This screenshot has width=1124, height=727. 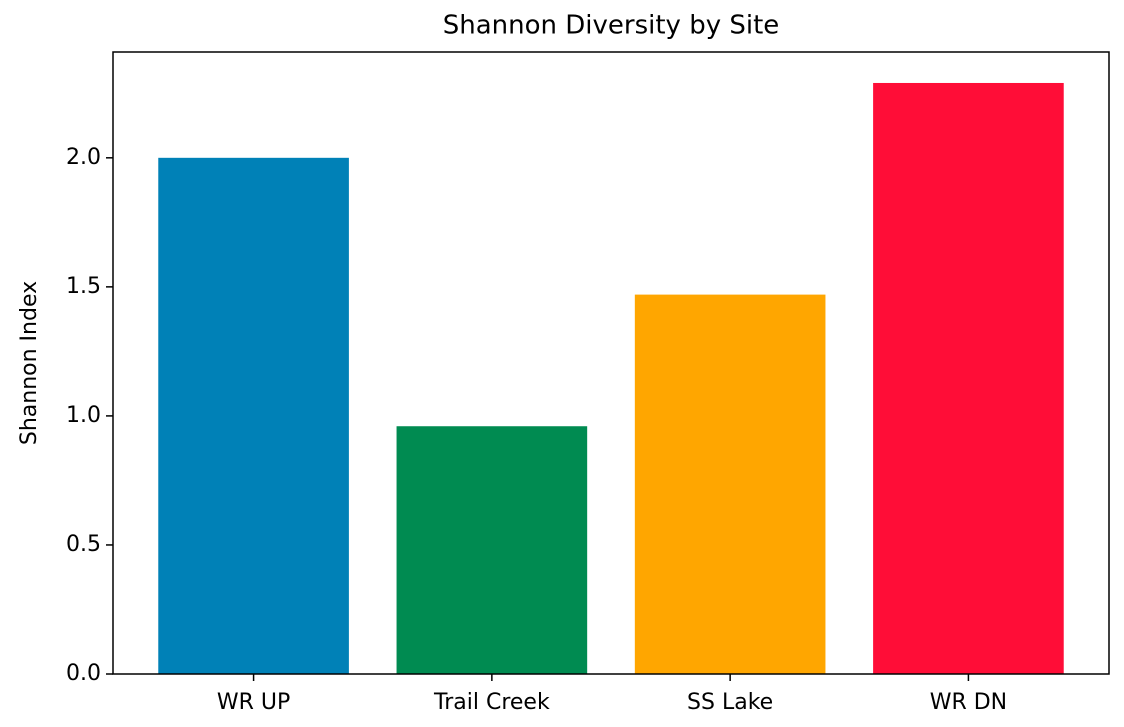 I want to click on y-axis-label: Shannon Index, so click(x=29, y=363).